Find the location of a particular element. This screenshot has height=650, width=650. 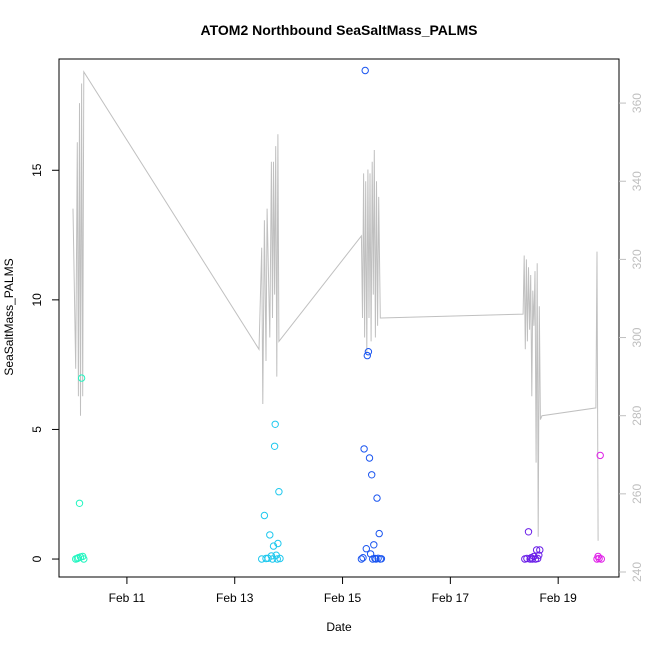

y2-tick-label: 300 is located at coordinates (637, 337).